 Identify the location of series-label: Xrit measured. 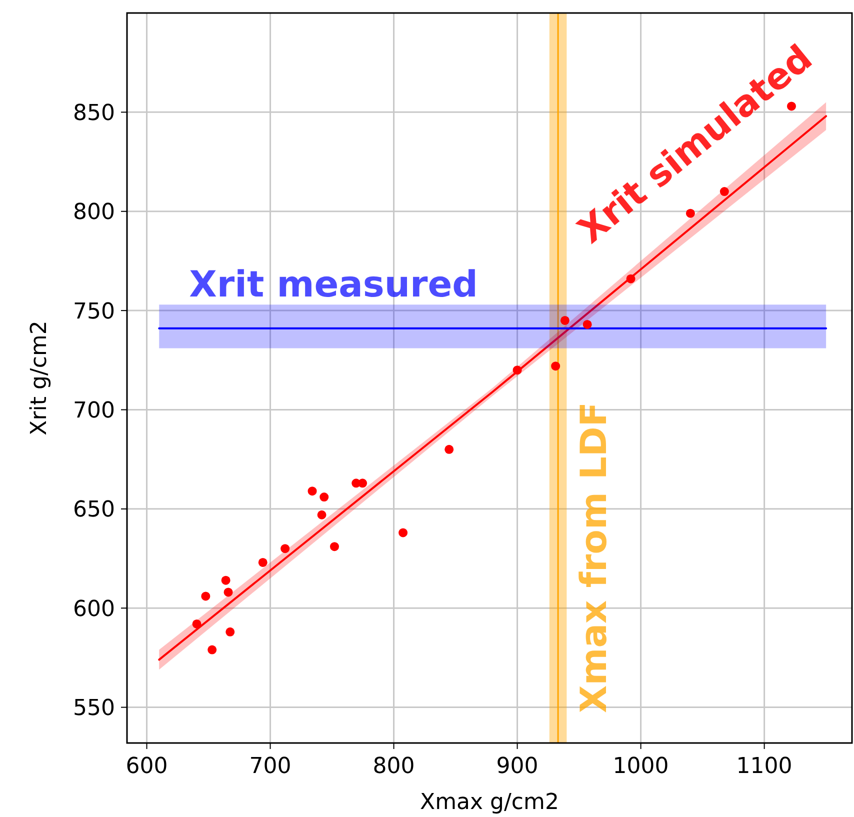
(333, 285).